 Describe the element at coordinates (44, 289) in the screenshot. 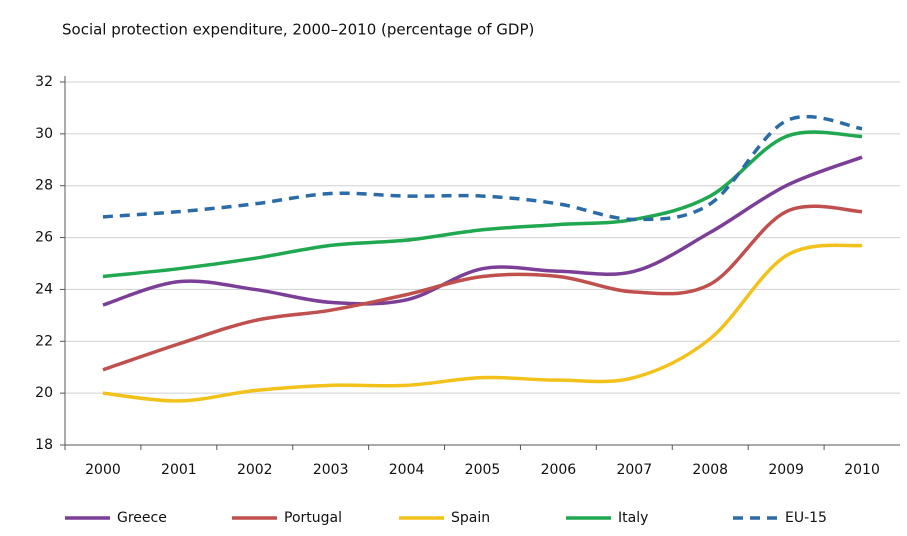

I see `y-tick-label: 24` at that location.